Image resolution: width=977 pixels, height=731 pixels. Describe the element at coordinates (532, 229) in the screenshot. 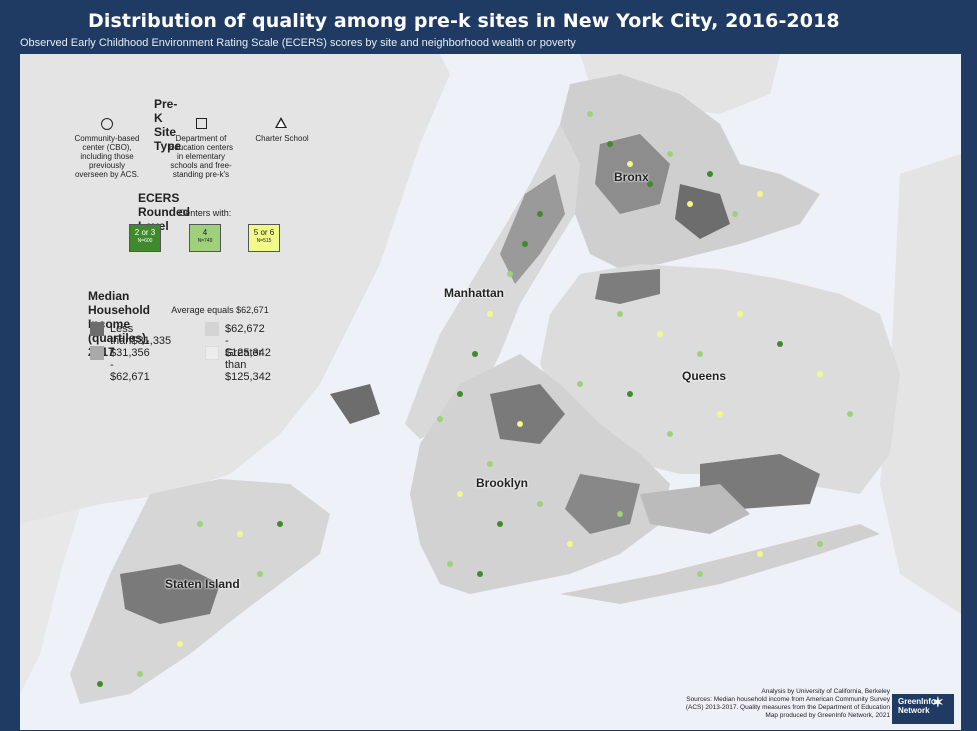

I see `harlem-area` at that location.